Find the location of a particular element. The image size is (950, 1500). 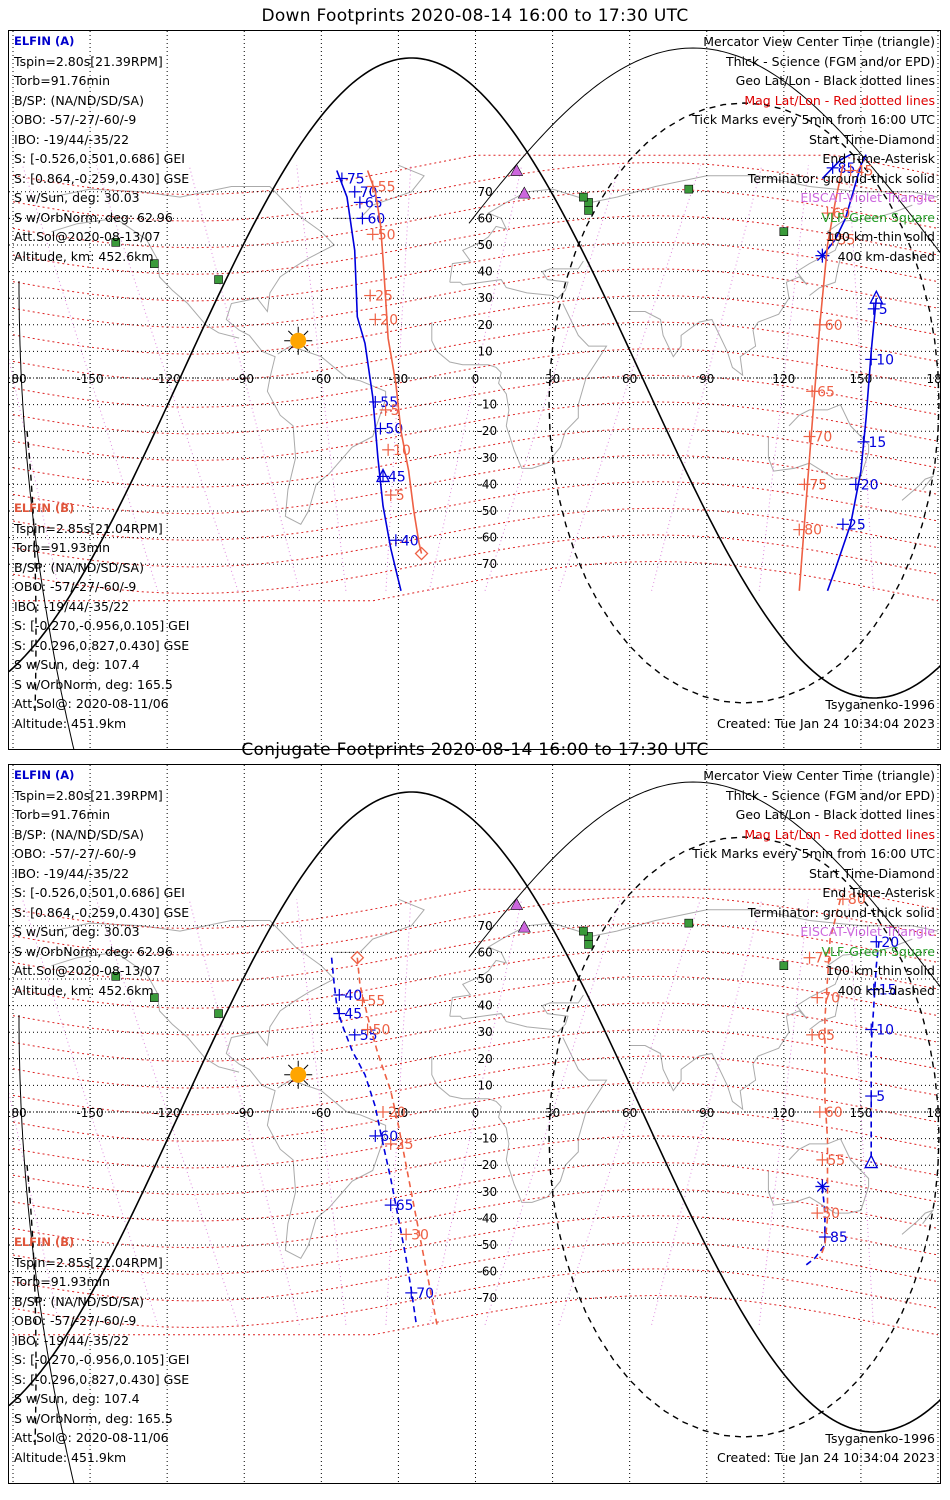

elfin-info-line: Tspin=2.80s[21.39RPM] is located at coordinates (88, 795).